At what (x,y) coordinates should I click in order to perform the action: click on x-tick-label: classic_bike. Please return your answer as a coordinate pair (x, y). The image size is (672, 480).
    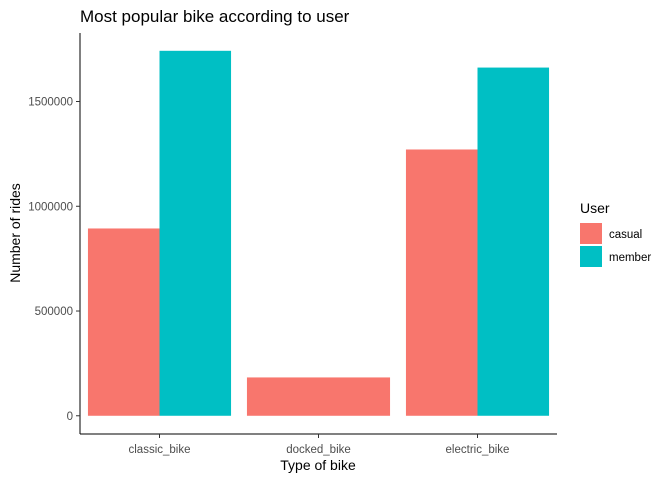
    Looking at the image, I should click on (160, 450).